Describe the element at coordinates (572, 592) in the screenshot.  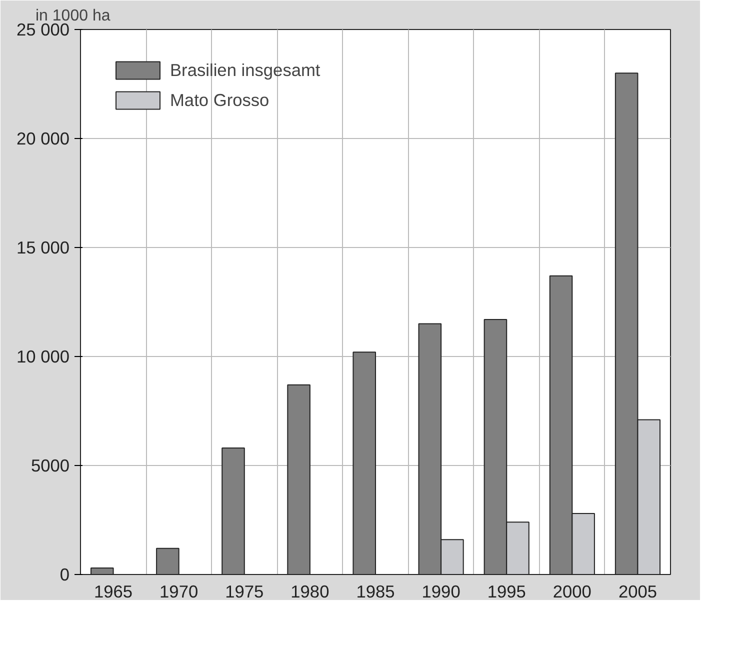
I see `x-tick-label: 2000` at that location.